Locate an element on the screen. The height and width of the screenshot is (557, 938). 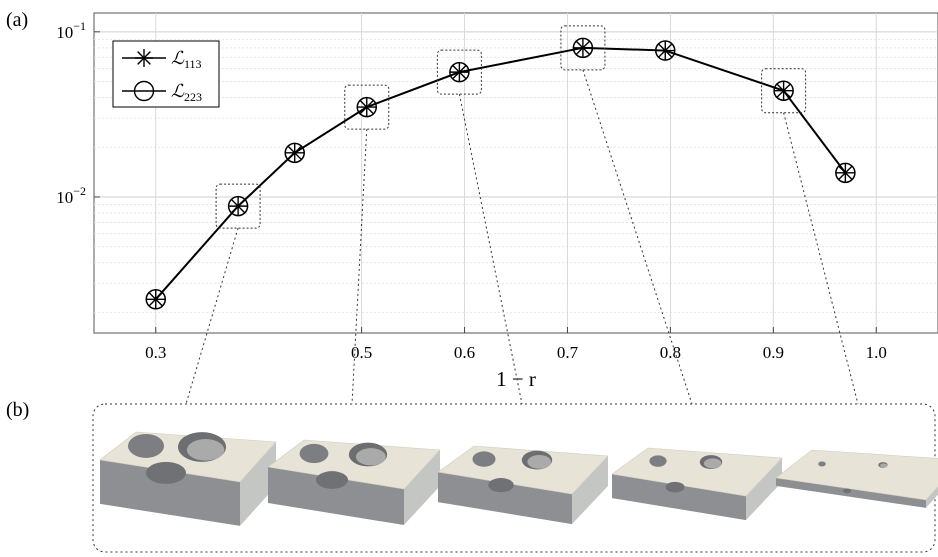
legend-label: ℒ113 is located at coordinates (186, 59).